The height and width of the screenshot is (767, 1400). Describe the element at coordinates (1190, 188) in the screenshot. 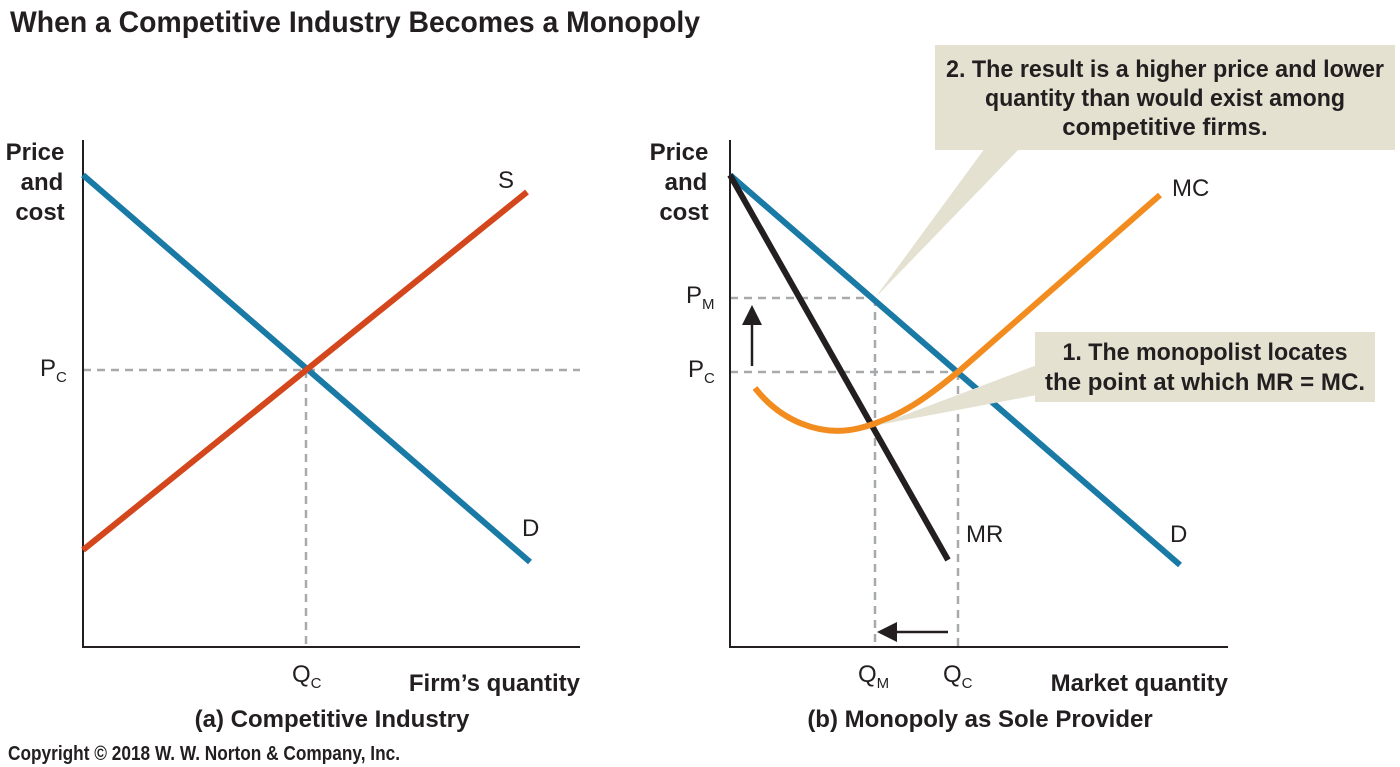

I see `curve-label: MC` at that location.